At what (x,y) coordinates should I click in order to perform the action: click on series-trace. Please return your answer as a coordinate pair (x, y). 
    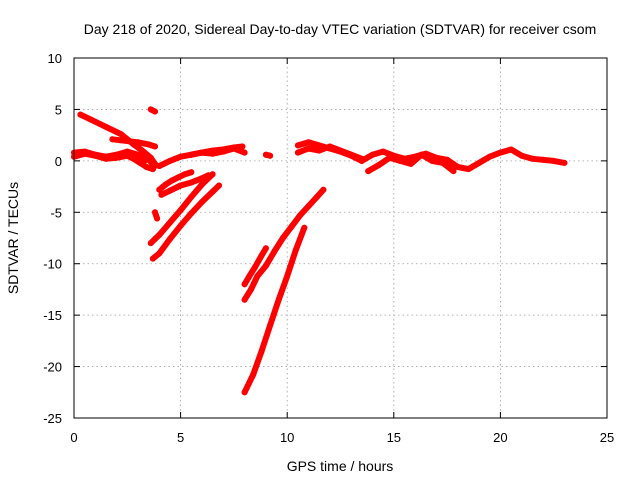
    Looking at the image, I should click on (274, 310).